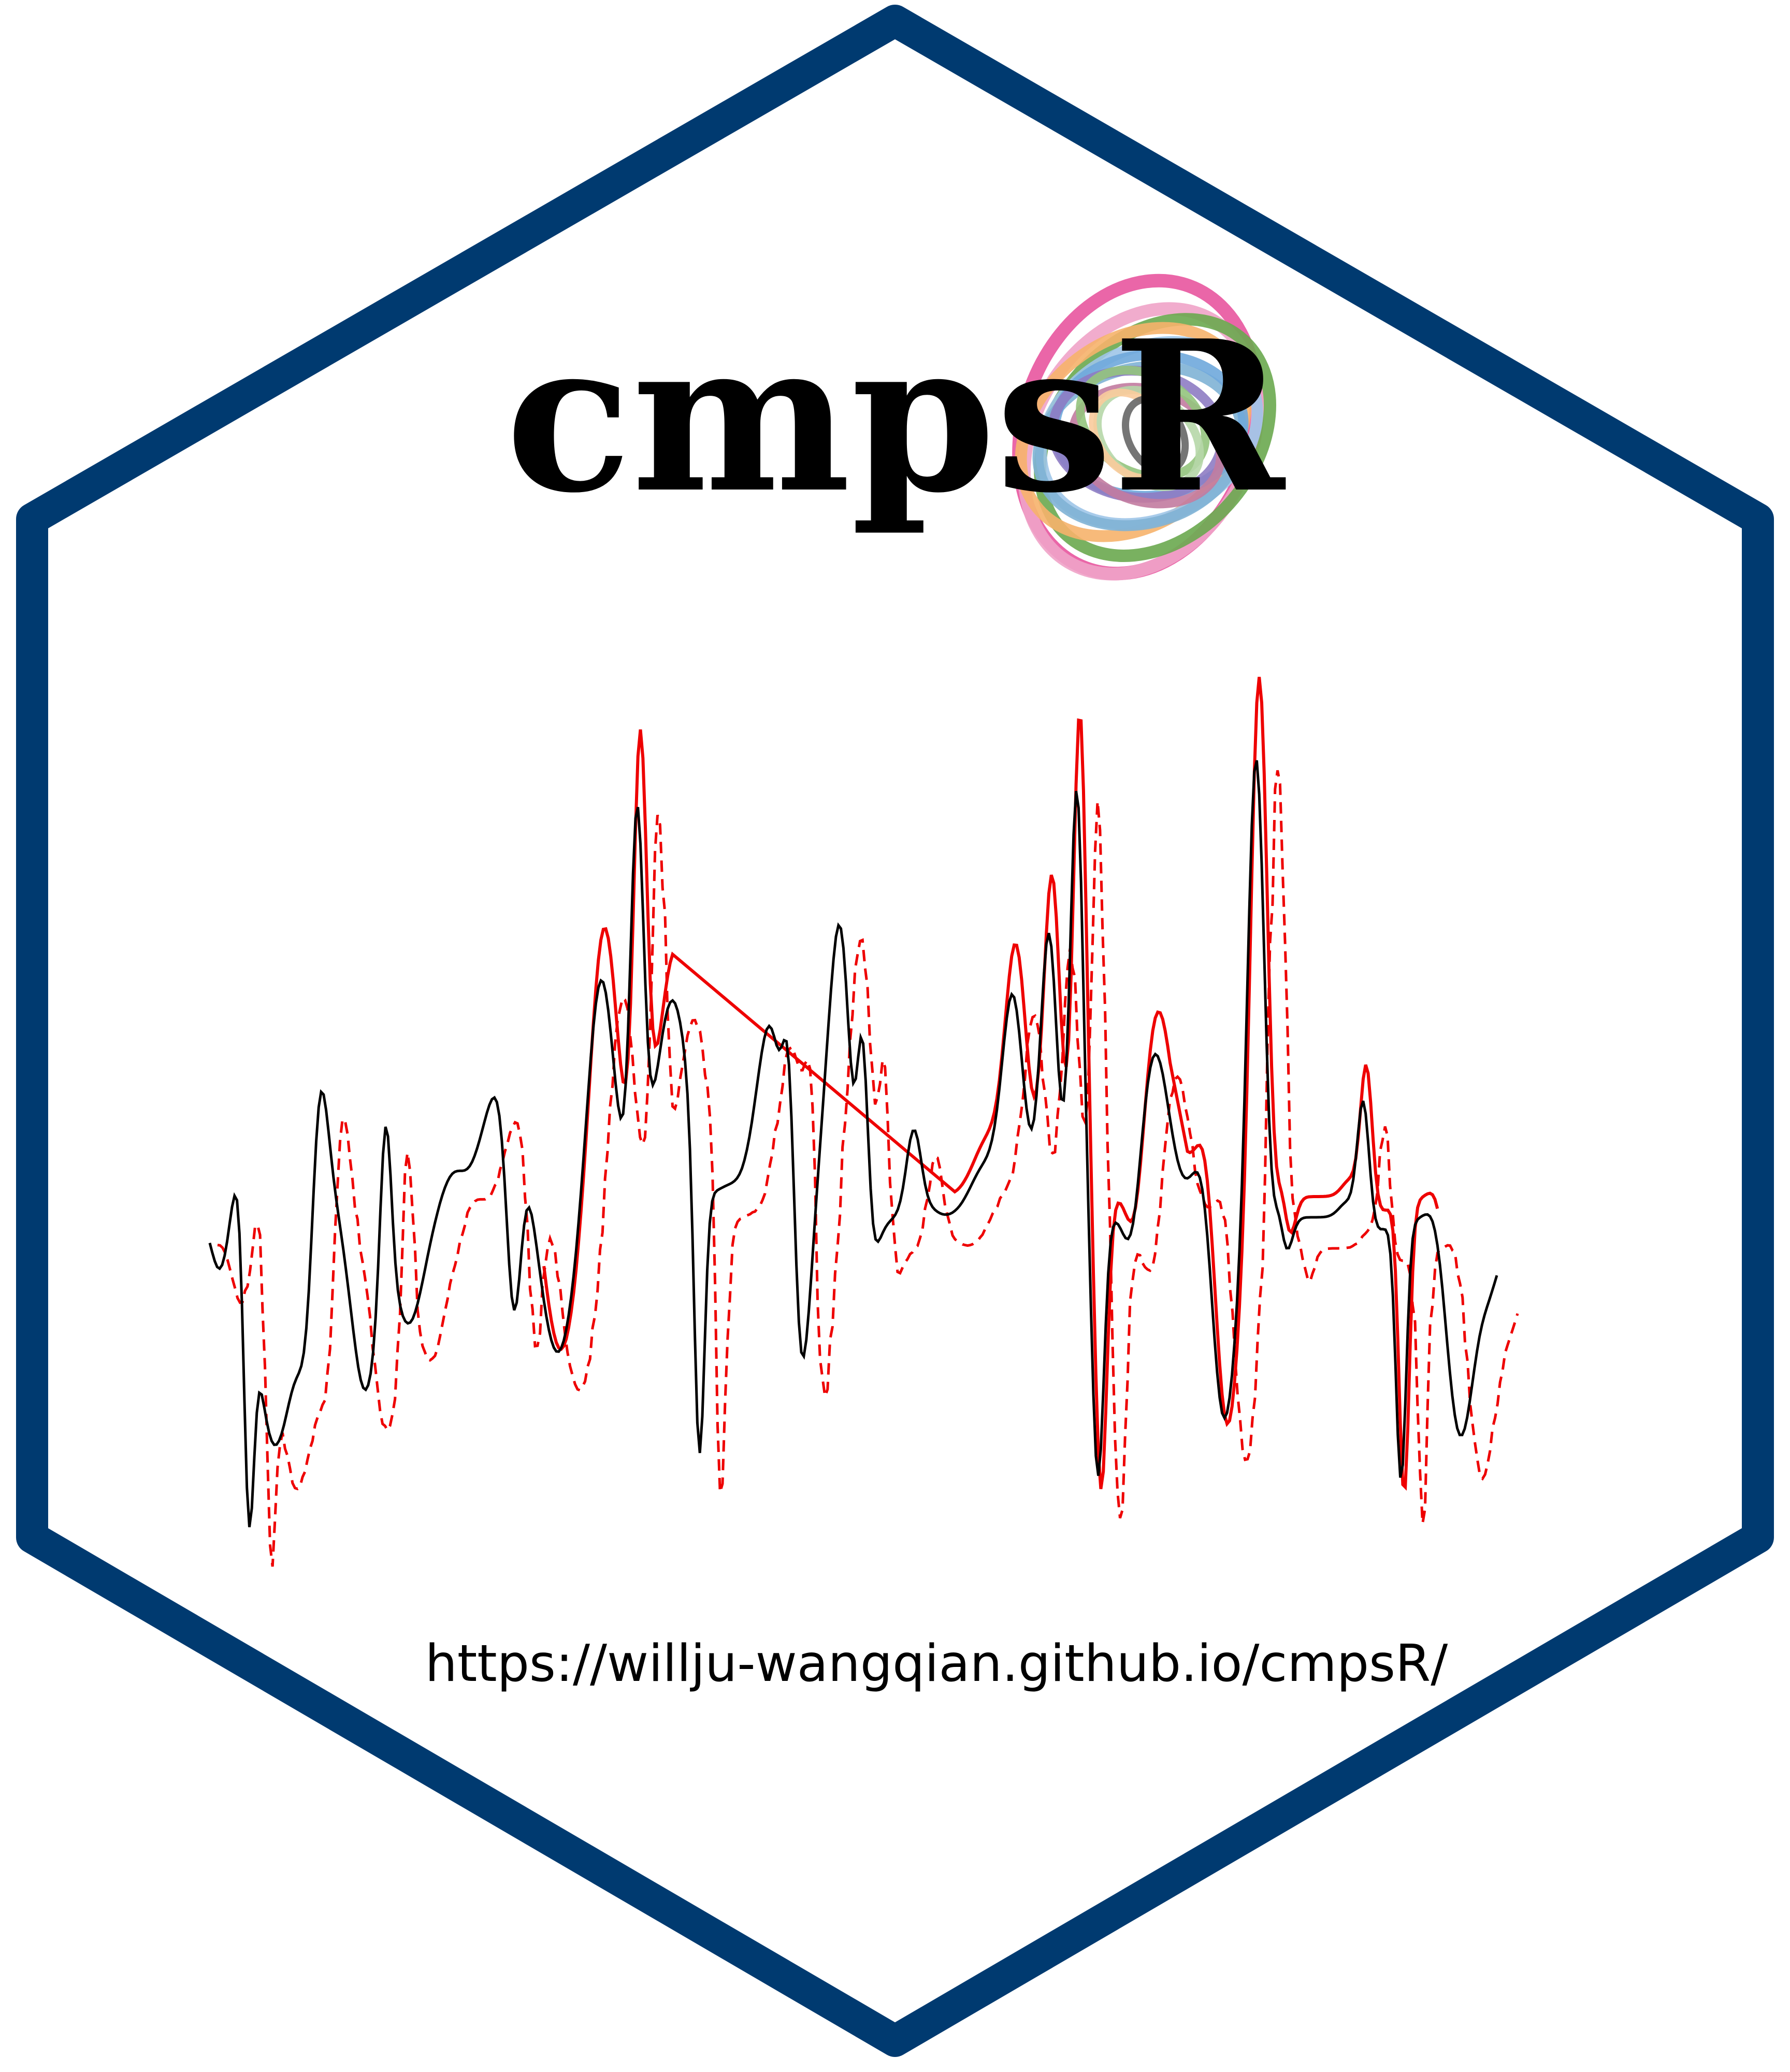  What do you see at coordinates (936, 1663) in the screenshot?
I see `package-url: https://willju-wangqian.github.io/cmpsR/` at bounding box center [936, 1663].